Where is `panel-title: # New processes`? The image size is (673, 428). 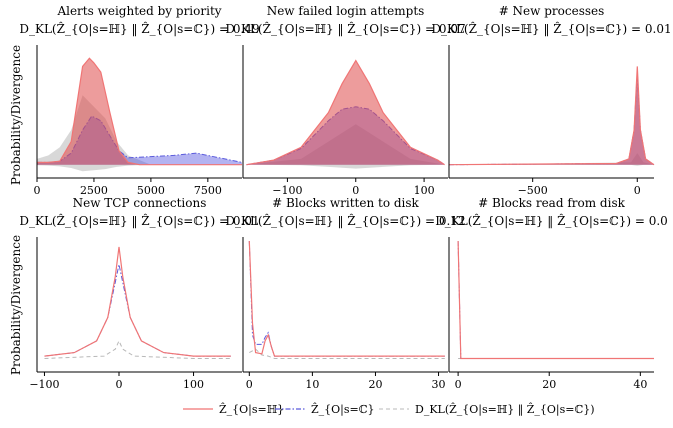
panel-title: # New processes is located at coordinates (552, 11).